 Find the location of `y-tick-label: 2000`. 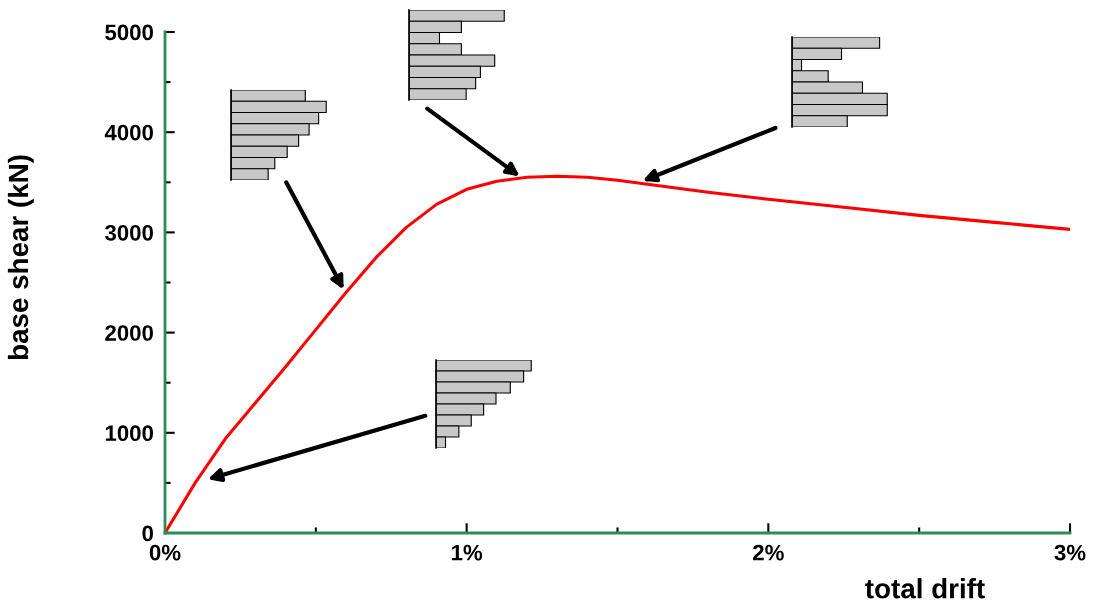

y-tick-label: 2000 is located at coordinates (129, 333).